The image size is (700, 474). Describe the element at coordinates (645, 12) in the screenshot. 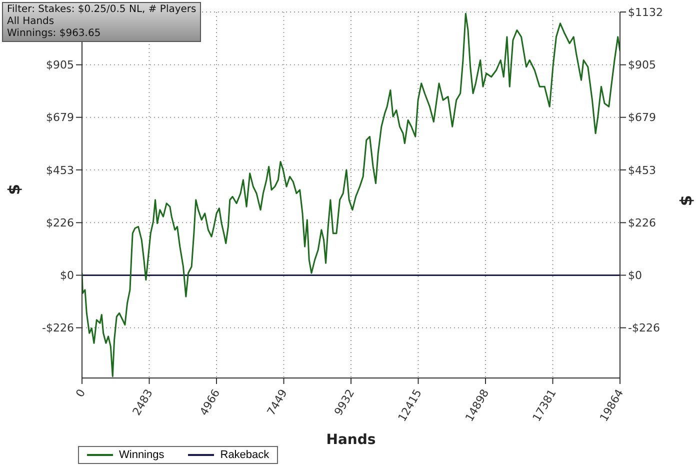

I see `y2-tick-label: $1132` at that location.